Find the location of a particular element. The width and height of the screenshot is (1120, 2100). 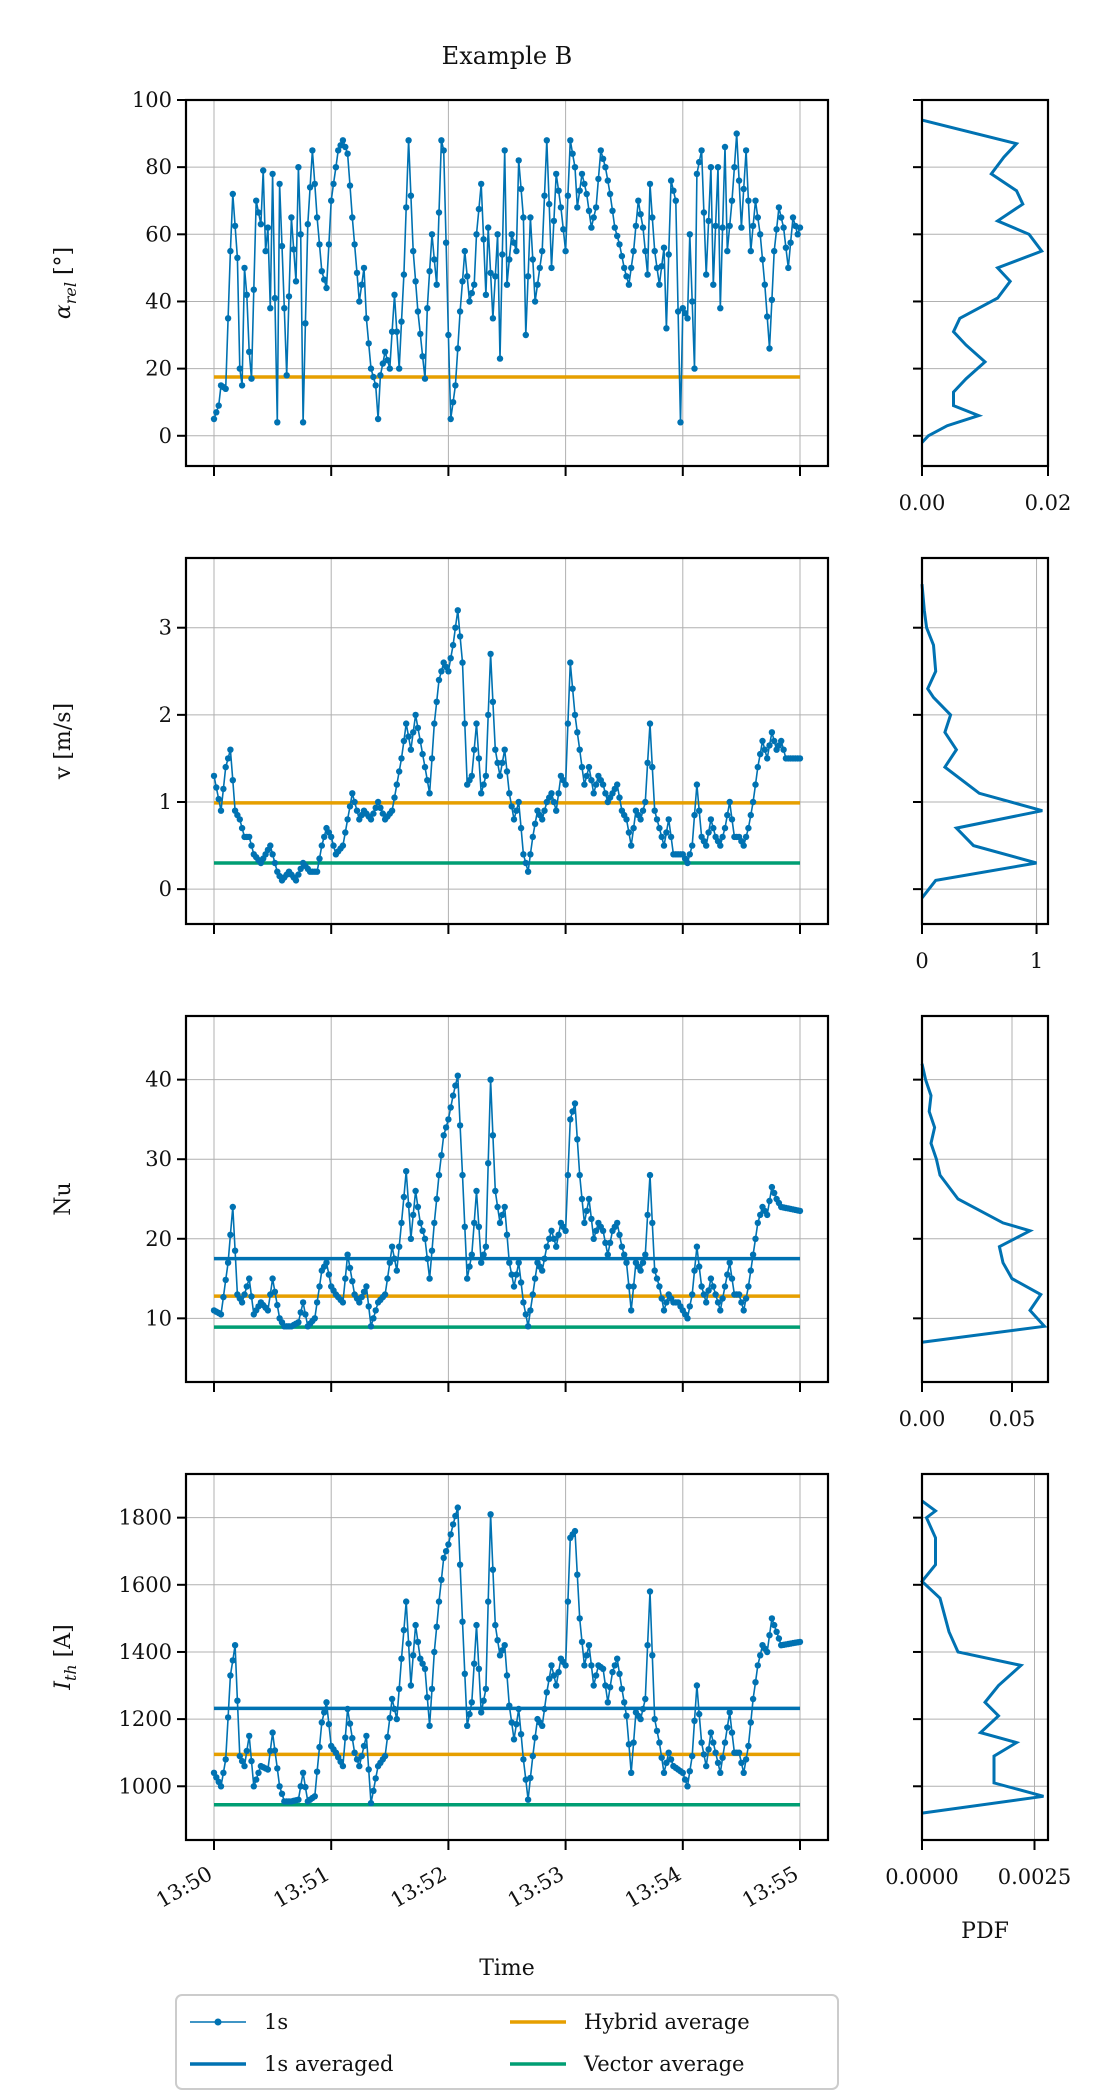

y-axis-label-base: α is located at coordinates (63, 311).